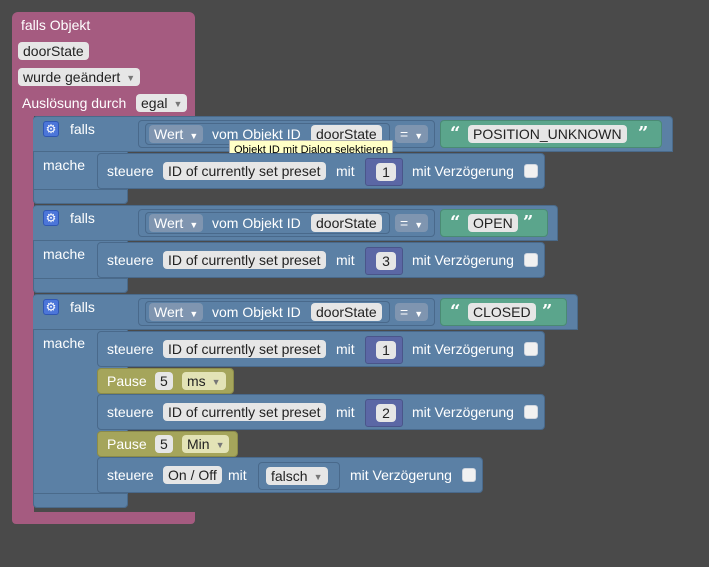  I want to click on target-id-field: On / Off, so click(192, 475).